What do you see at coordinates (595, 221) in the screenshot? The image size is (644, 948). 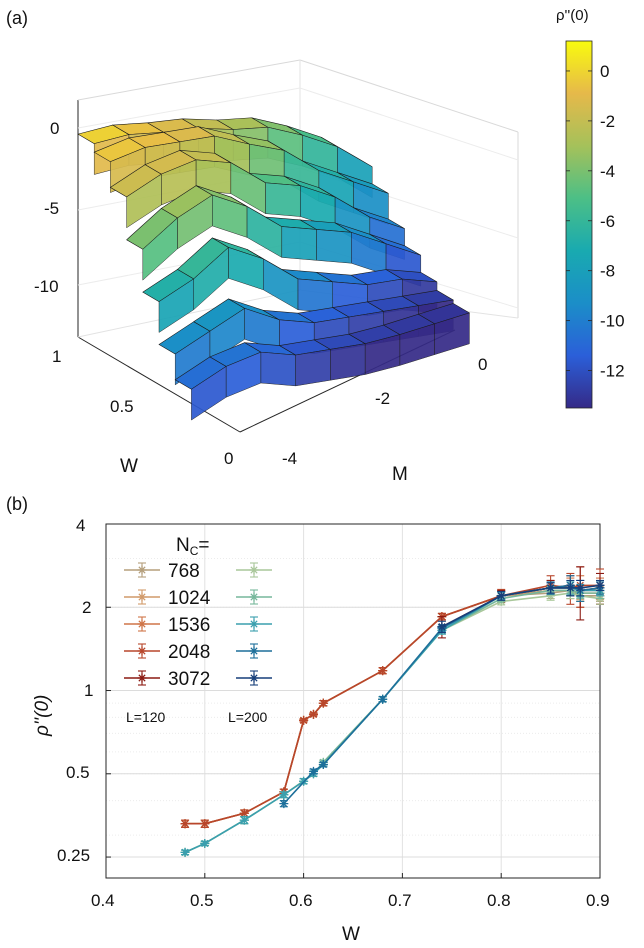 I see `colorbar-ticks: 0 -2 -4 -6 -8 -10 -12` at bounding box center [595, 221].